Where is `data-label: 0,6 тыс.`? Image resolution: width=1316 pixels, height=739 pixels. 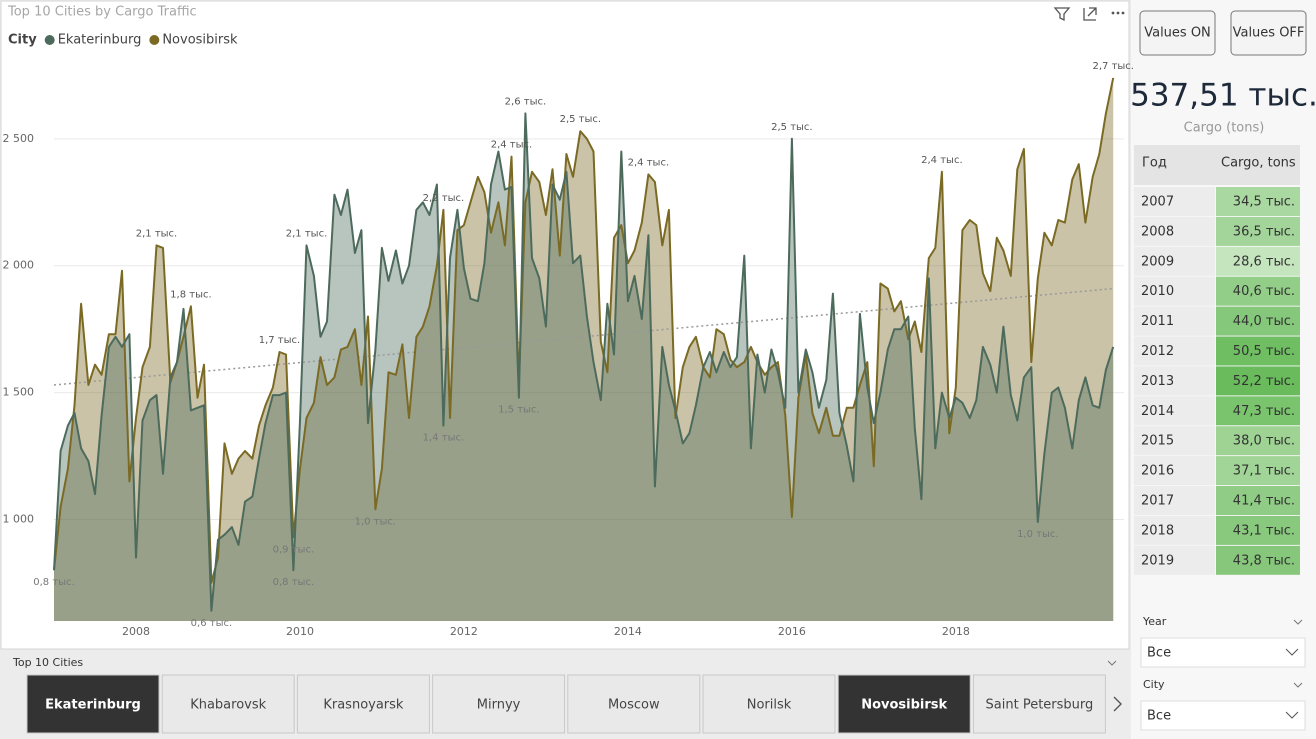 data-label: 0,6 тыс. is located at coordinates (211, 623).